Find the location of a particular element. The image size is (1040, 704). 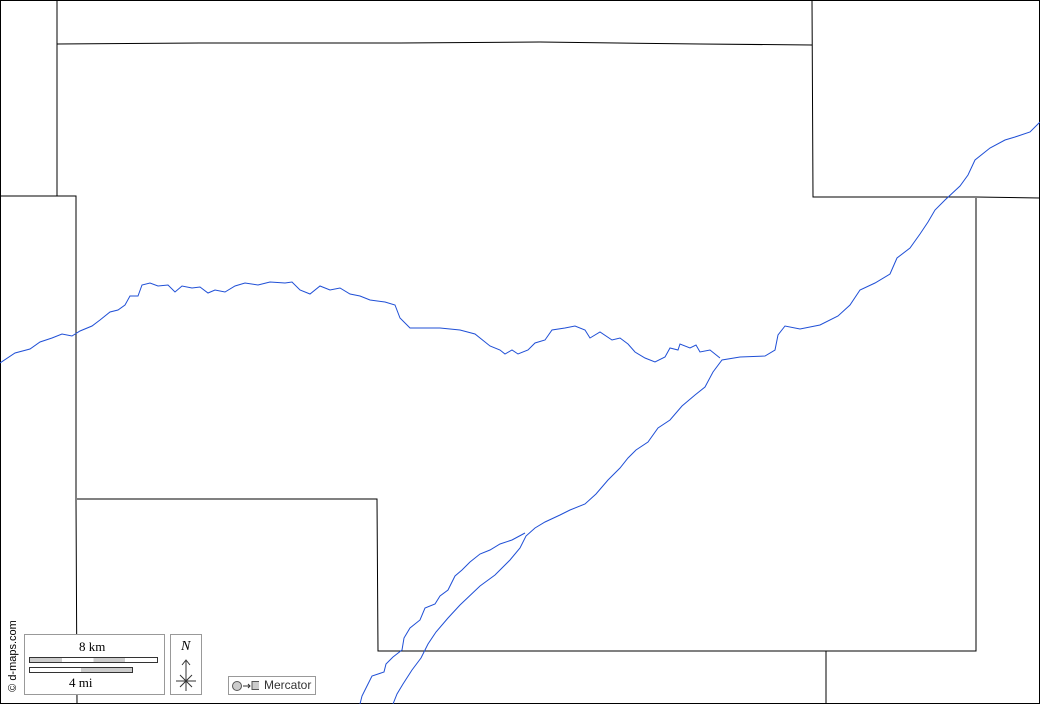

north-label: N is located at coordinates (186, 646).